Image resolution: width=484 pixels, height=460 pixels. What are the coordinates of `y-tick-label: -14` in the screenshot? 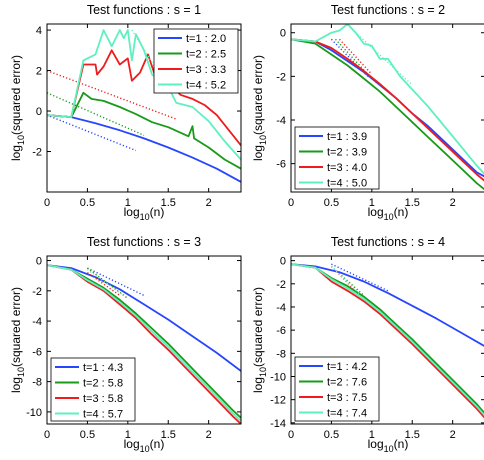 It's located at (278, 424).